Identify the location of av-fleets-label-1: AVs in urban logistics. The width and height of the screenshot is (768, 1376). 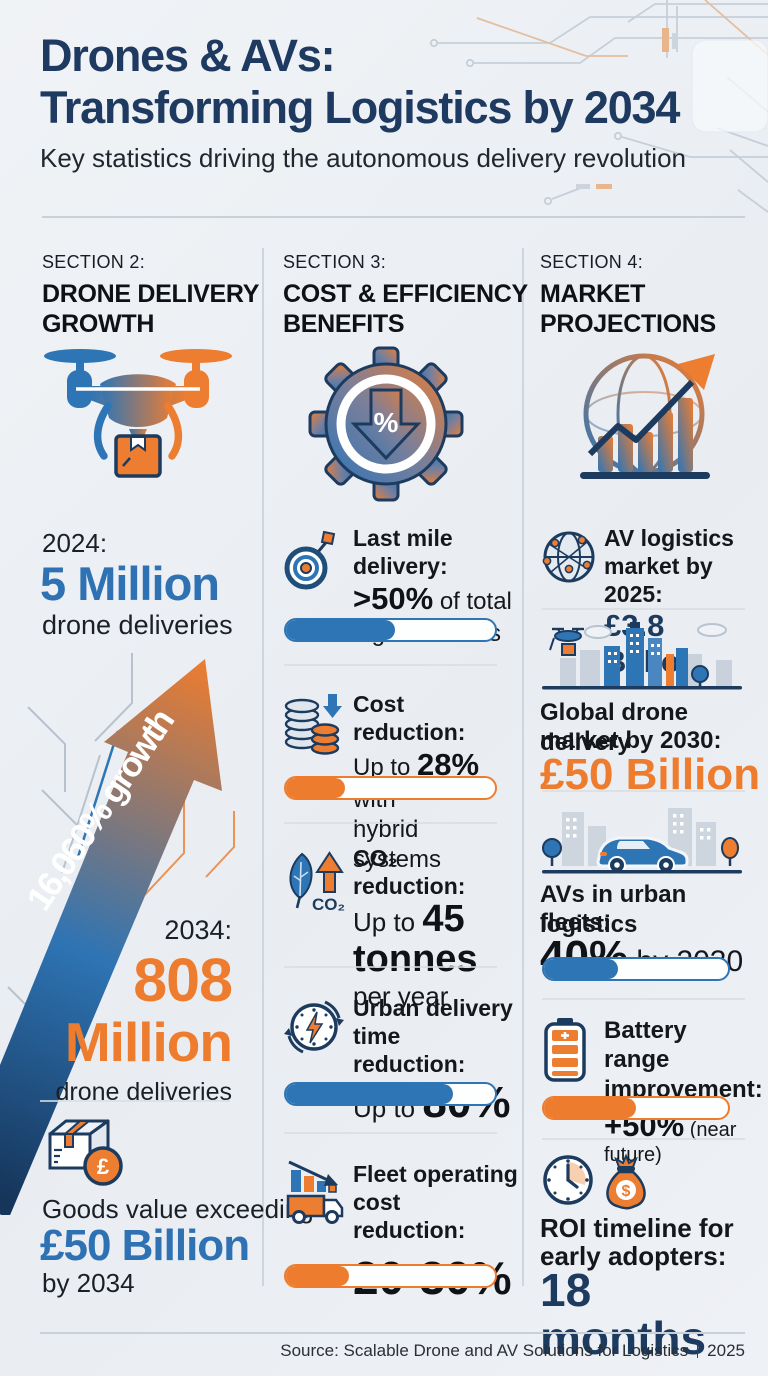
(613, 909).